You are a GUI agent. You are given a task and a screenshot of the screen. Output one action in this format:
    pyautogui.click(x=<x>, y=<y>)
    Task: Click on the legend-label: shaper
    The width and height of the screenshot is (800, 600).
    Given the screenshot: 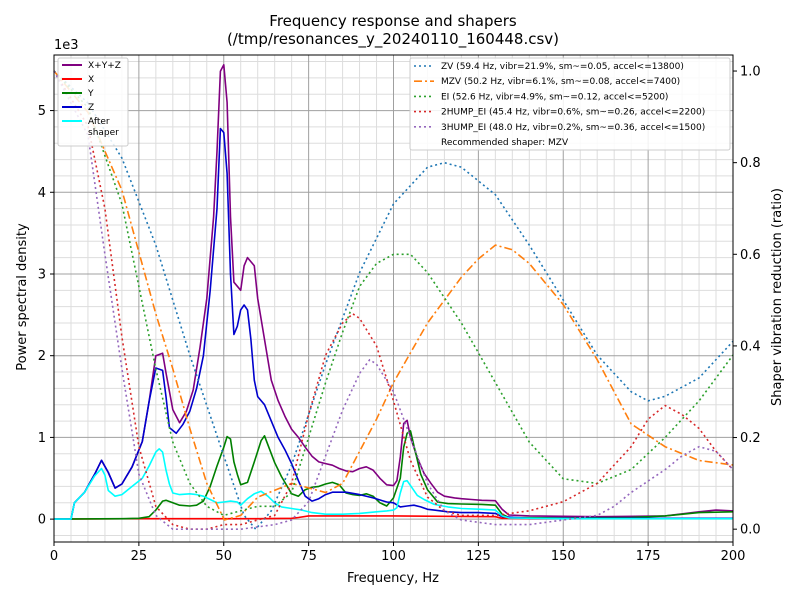 What is the action you would take?
    pyautogui.click(x=103, y=133)
    